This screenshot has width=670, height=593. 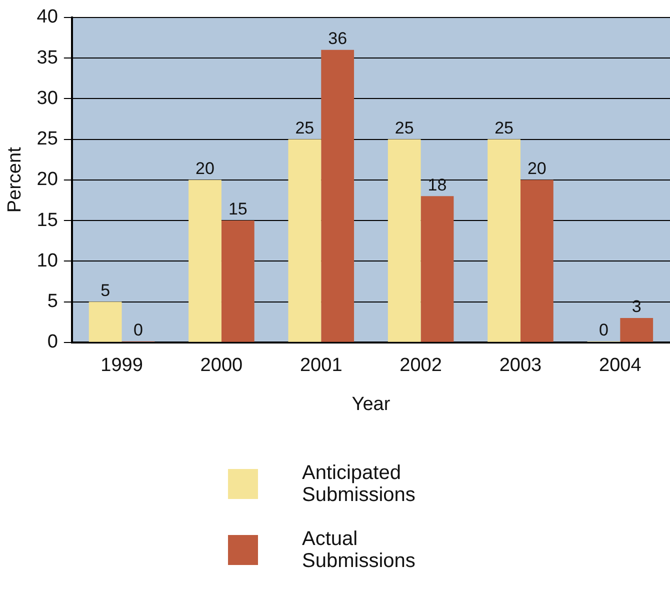 What do you see at coordinates (620, 365) in the screenshot?
I see `x-tick-label: 2004` at bounding box center [620, 365].